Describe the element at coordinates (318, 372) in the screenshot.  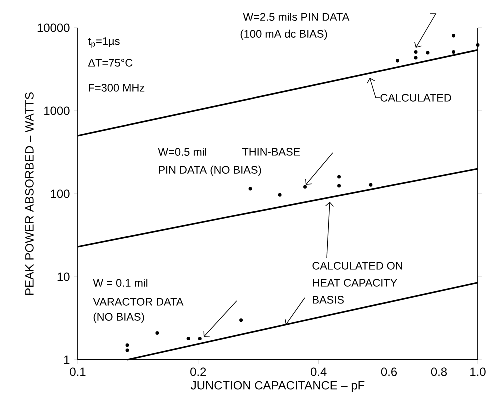
I see `x-tick-label: 0.4` at that location.